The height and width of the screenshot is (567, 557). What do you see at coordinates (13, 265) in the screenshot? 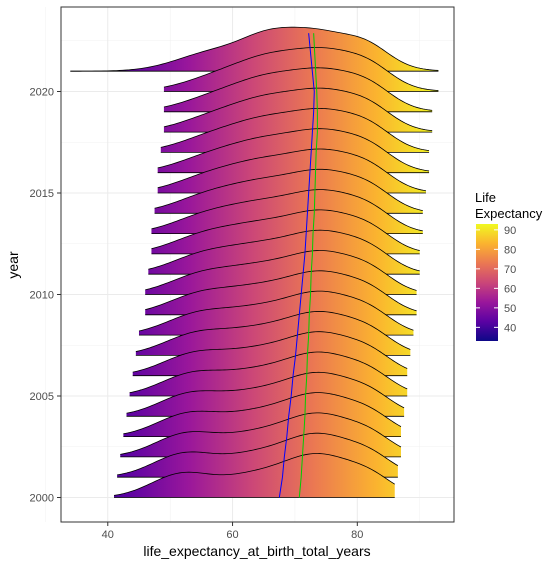
I see `y-axis-title: year` at bounding box center [13, 265].